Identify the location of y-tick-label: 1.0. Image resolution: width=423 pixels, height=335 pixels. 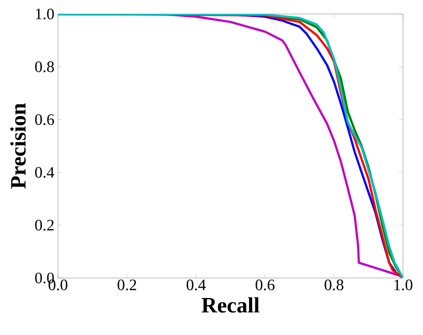
(45, 14).